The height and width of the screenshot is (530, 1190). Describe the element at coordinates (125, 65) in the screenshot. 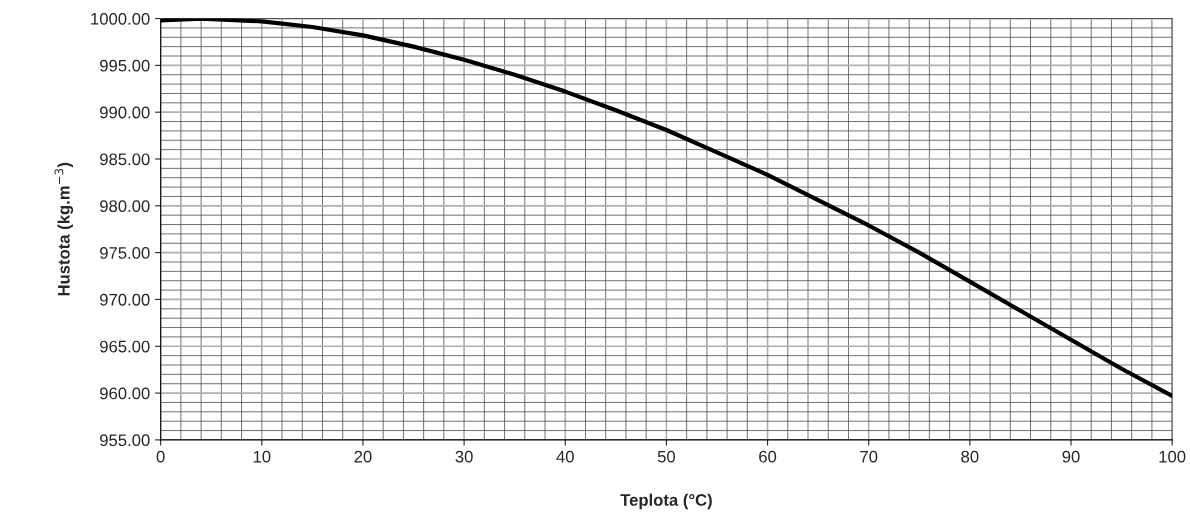

I see `y-tick-label: 995.00` at that location.